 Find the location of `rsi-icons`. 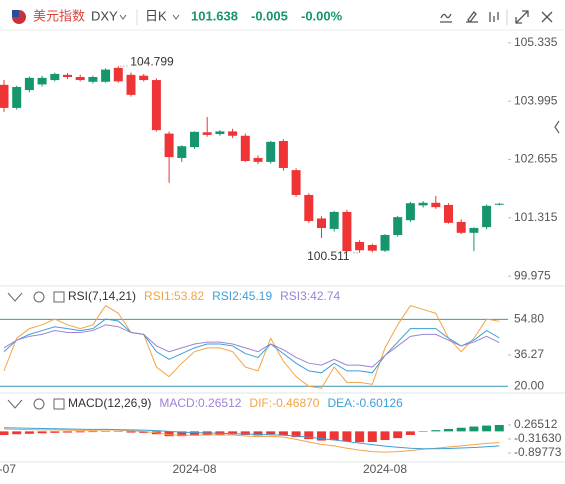

rsi-icons is located at coordinates (36, 297).